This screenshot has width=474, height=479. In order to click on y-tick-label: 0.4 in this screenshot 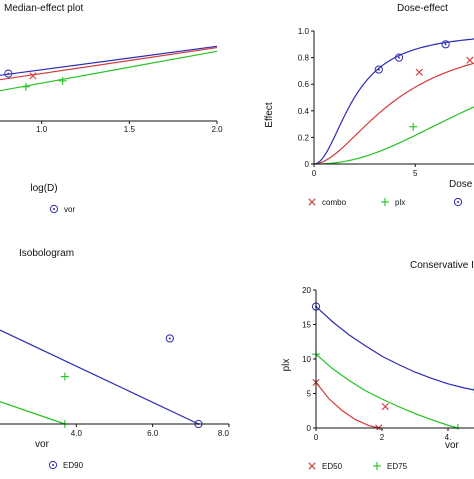, I will do `click(304, 111)`.